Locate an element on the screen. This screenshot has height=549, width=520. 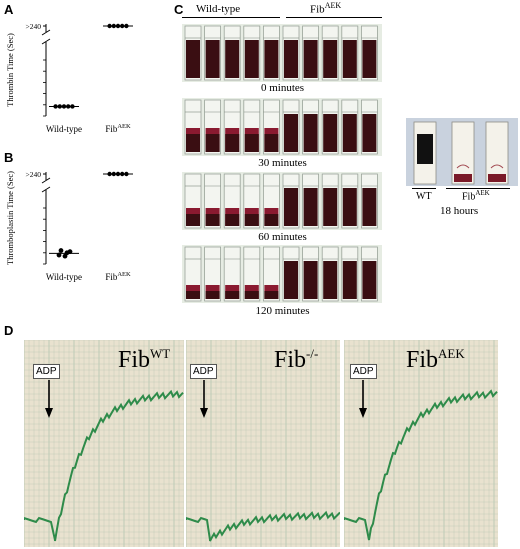
panel-letter-c: C is located at coordinates (179, 9).